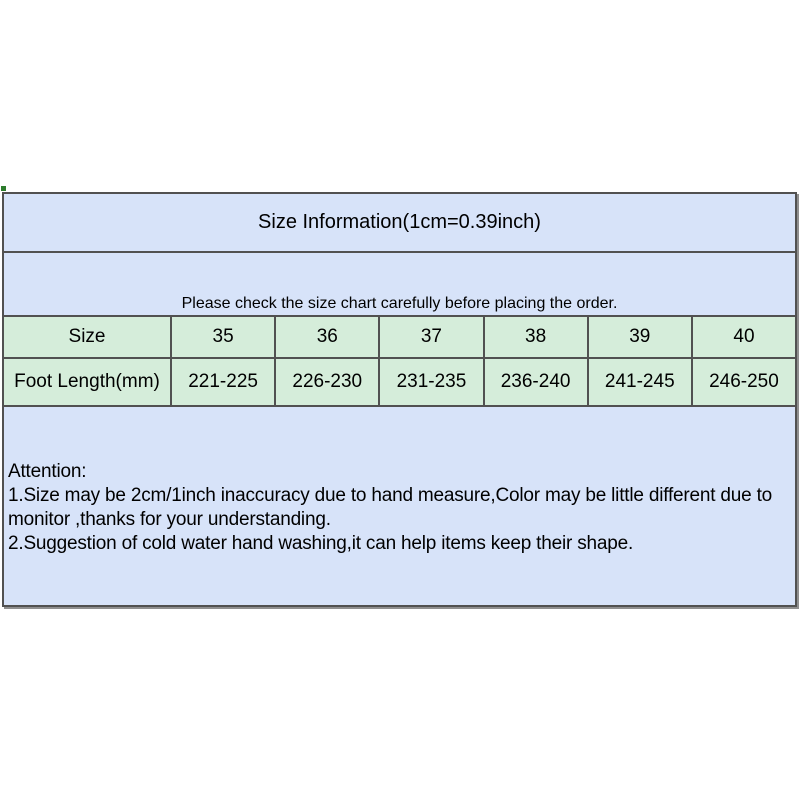 This screenshot has width=800, height=800. Describe the element at coordinates (742, 337) in the screenshot. I see `size-value-cell: 40` at that location.